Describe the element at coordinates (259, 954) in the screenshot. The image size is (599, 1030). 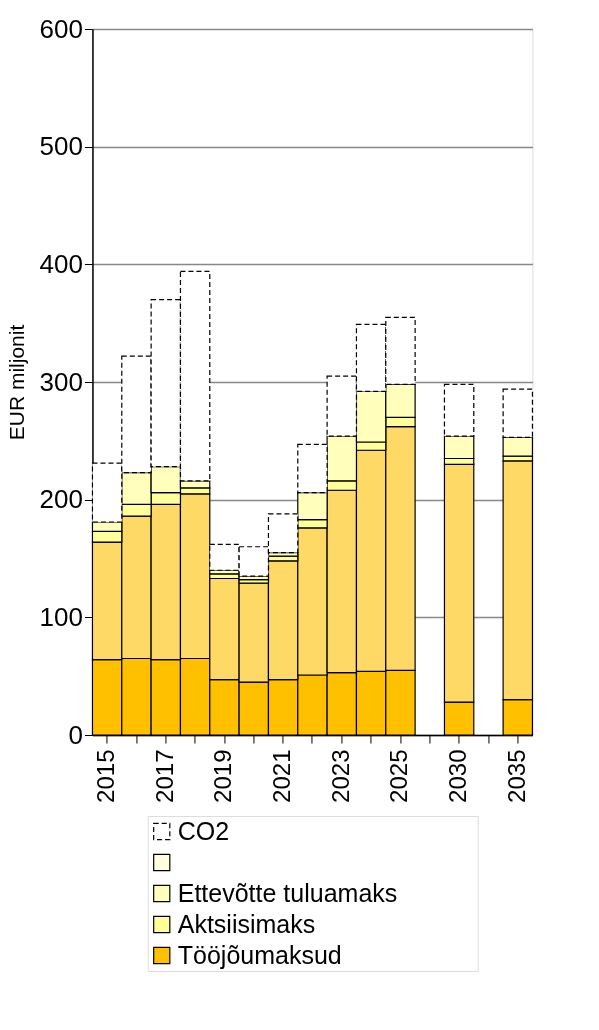
I see `legend-label: Tööjõumaksud` at that location.